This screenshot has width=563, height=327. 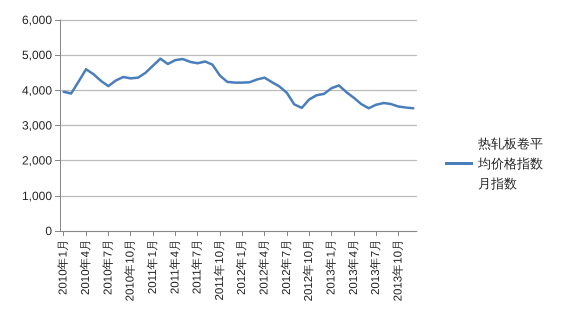 What do you see at coordinates (397, 270) in the screenshot?
I see `x-tick-label: 2013年10月` at bounding box center [397, 270].